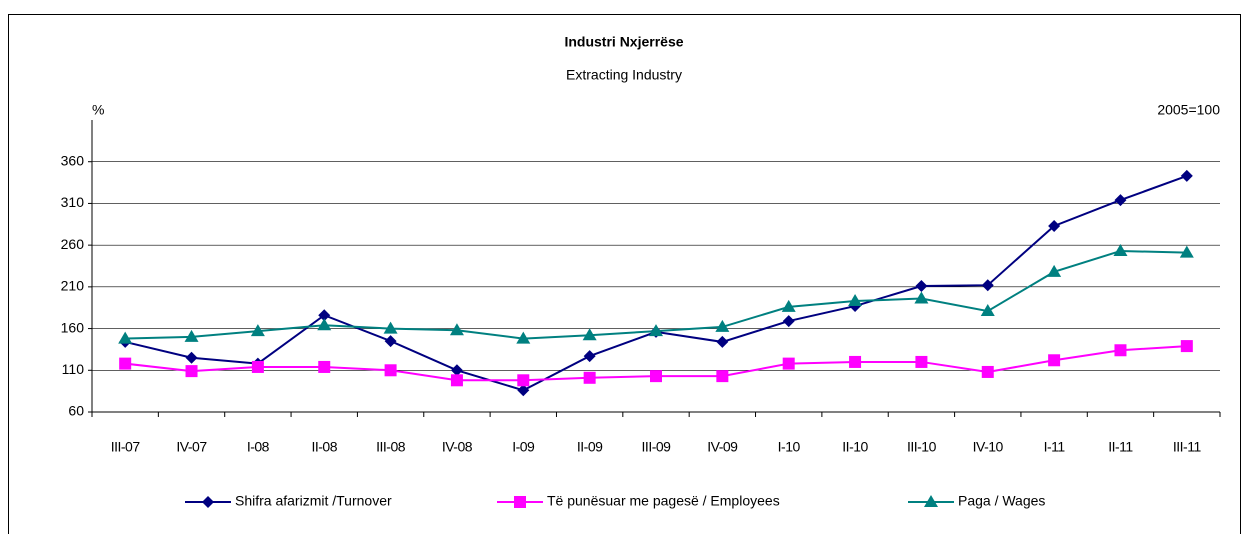 The height and width of the screenshot is (534, 1247). Describe the element at coordinates (663, 501) in the screenshot. I see `legend-label: Të punësuar me pagesë / Employees` at that location.